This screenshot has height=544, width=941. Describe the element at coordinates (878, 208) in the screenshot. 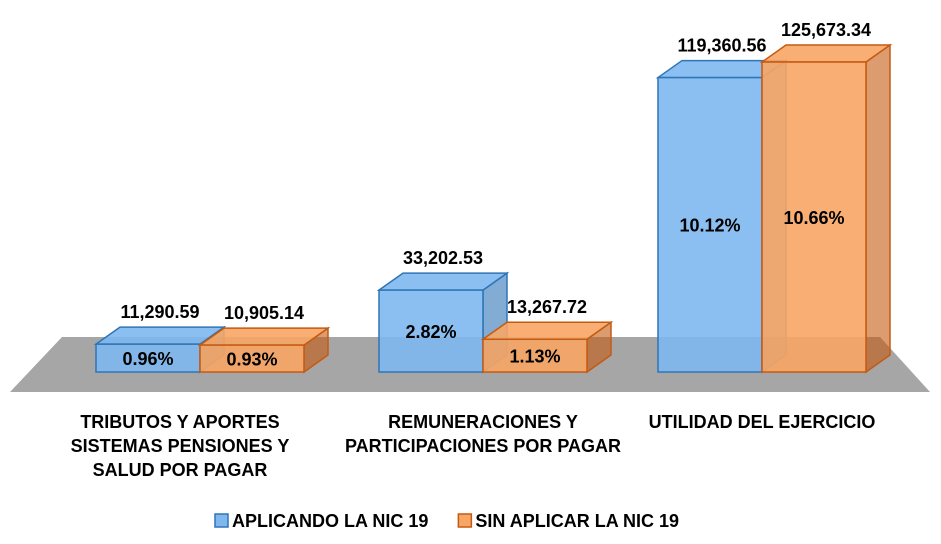

I see `bar-side` at that location.